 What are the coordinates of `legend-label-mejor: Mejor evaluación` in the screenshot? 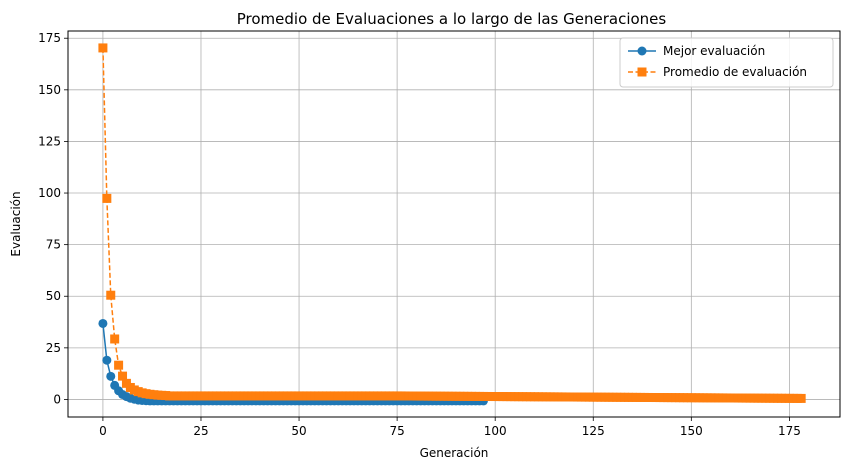 It's located at (714, 51).